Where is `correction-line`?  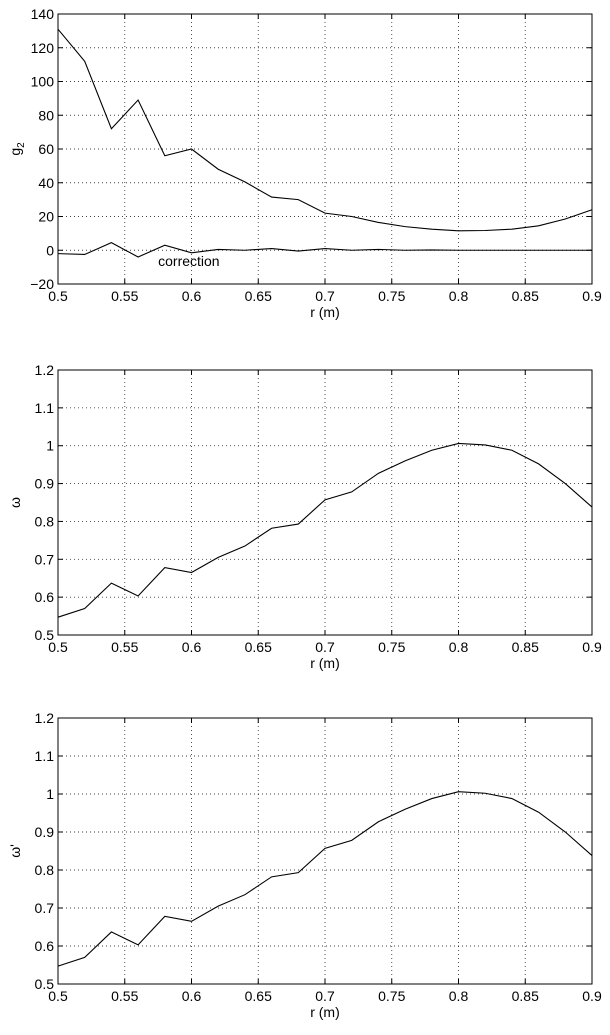 correction-line is located at coordinates (324, 250).